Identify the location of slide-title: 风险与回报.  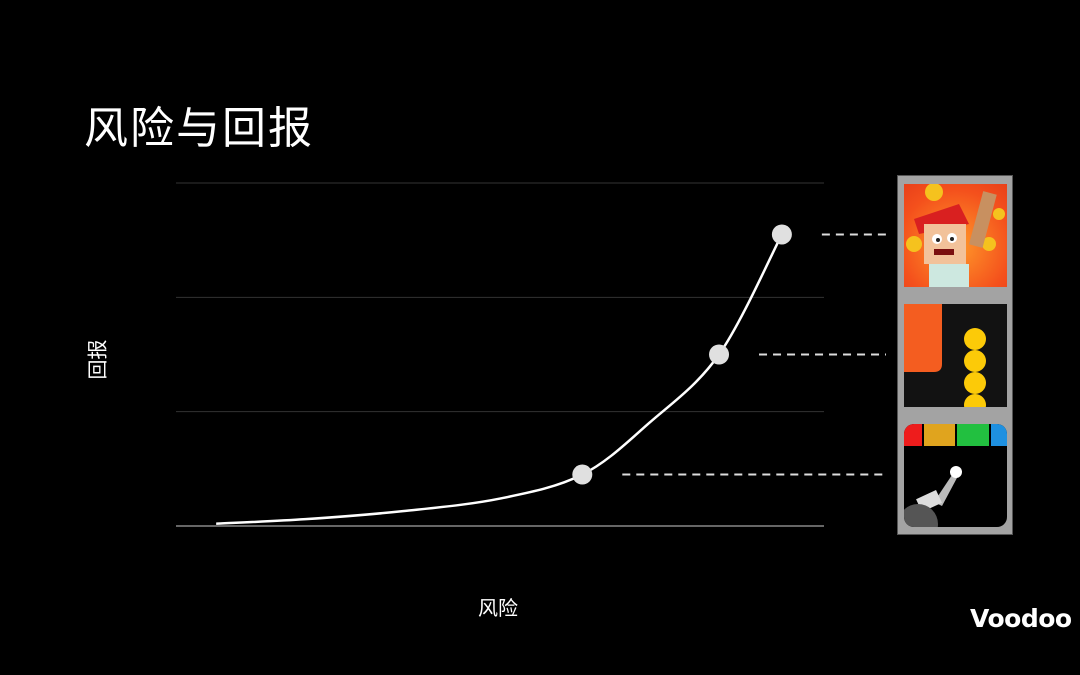
(199, 128).